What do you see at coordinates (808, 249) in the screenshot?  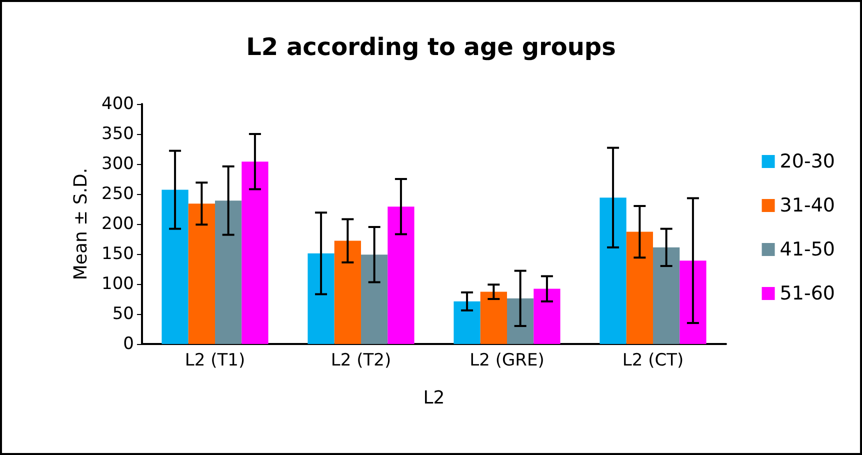 I see `legend-label: 41-50` at bounding box center [808, 249].